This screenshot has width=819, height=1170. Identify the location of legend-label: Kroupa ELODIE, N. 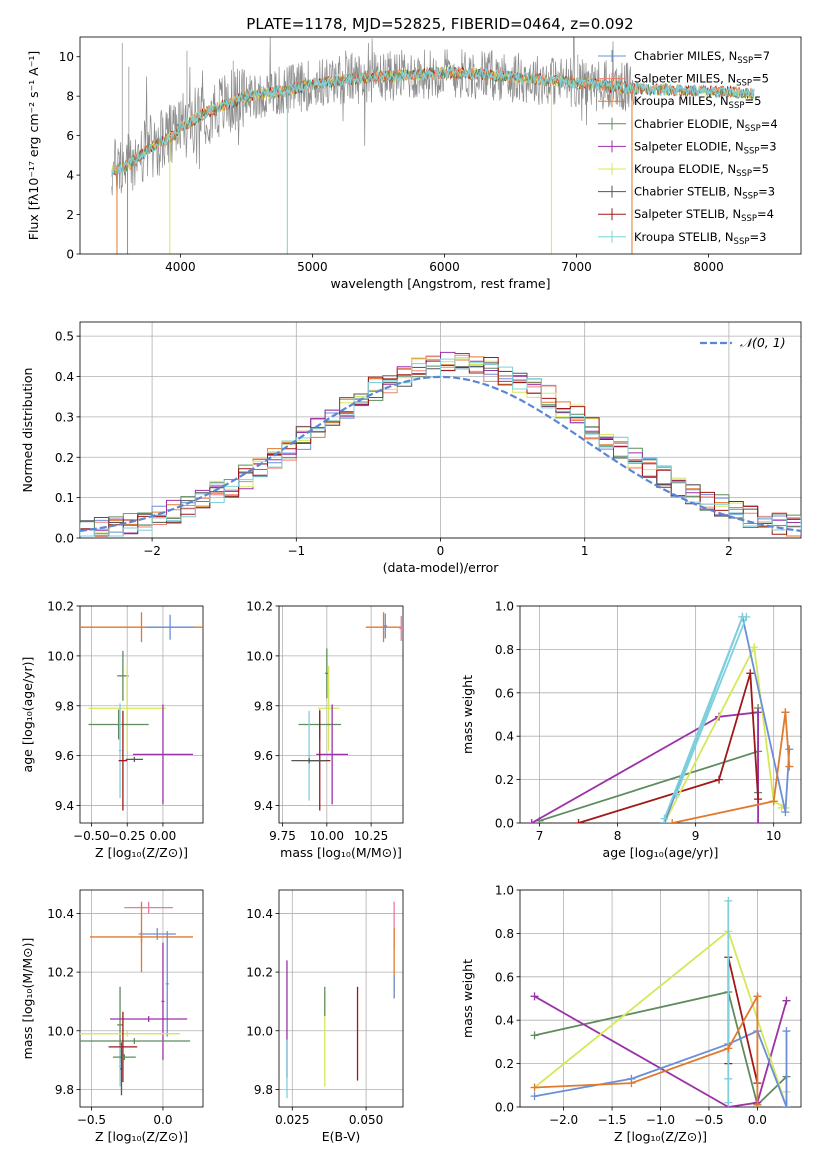
(685, 169).